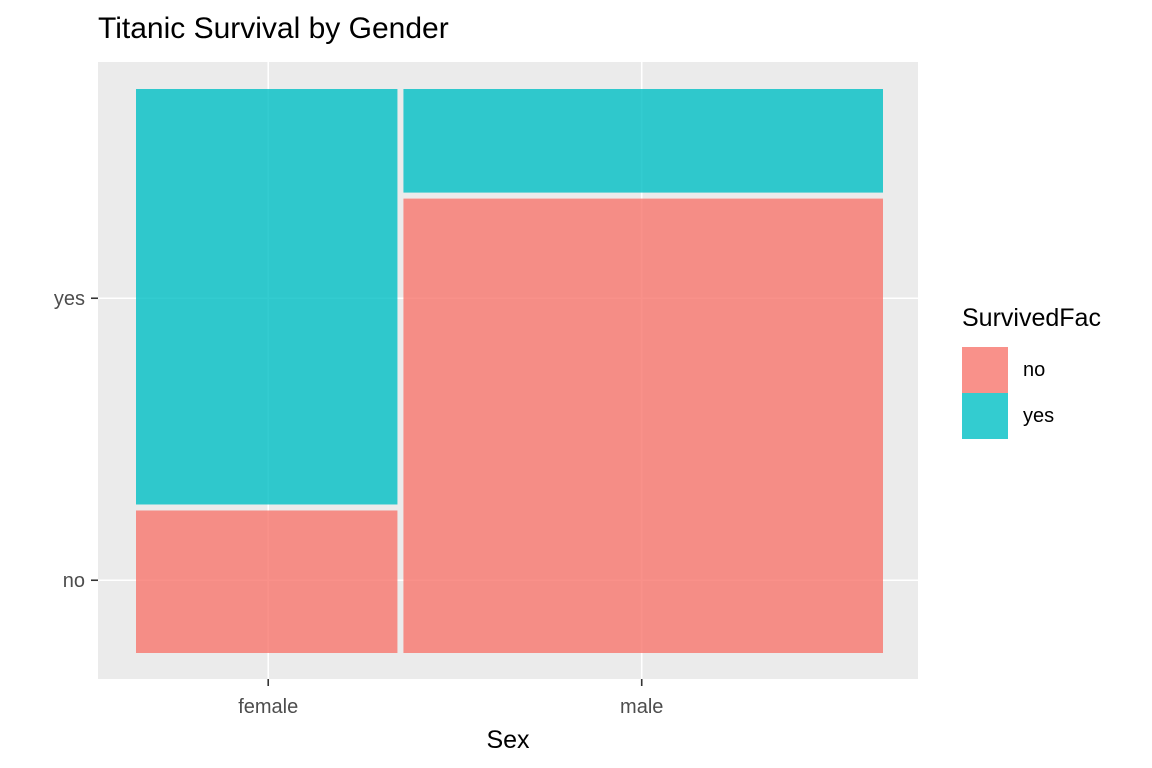 This screenshot has width=1152, height=768. What do you see at coordinates (69, 299) in the screenshot?
I see `y-tick-label-yes: yes` at bounding box center [69, 299].